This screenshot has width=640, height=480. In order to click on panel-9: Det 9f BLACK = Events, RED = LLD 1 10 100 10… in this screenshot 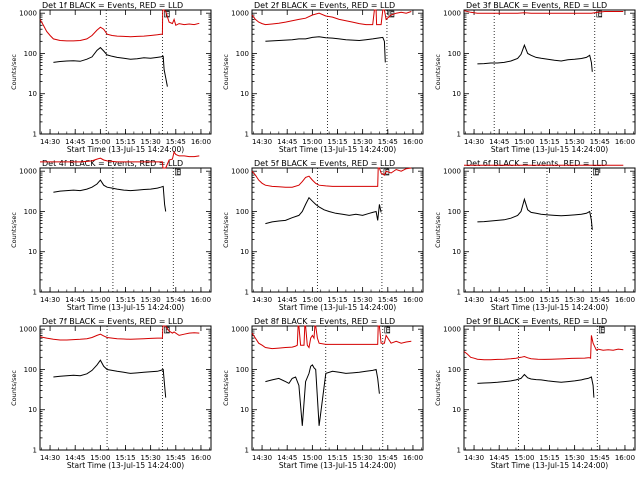, I will do `click(535, 393)`.